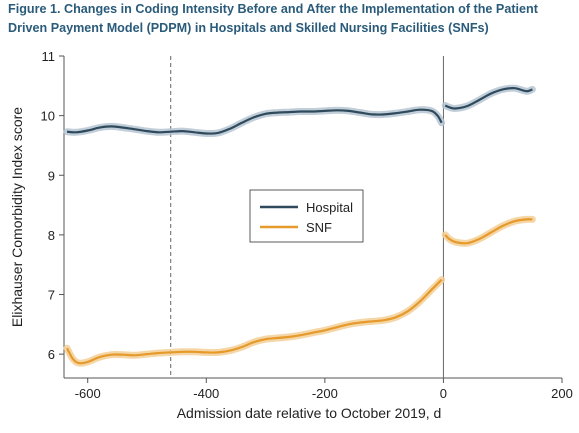 This screenshot has height=433, width=579. Describe the element at coordinates (319, 227) in the screenshot. I see `legend-label-snf: SNF` at that location.